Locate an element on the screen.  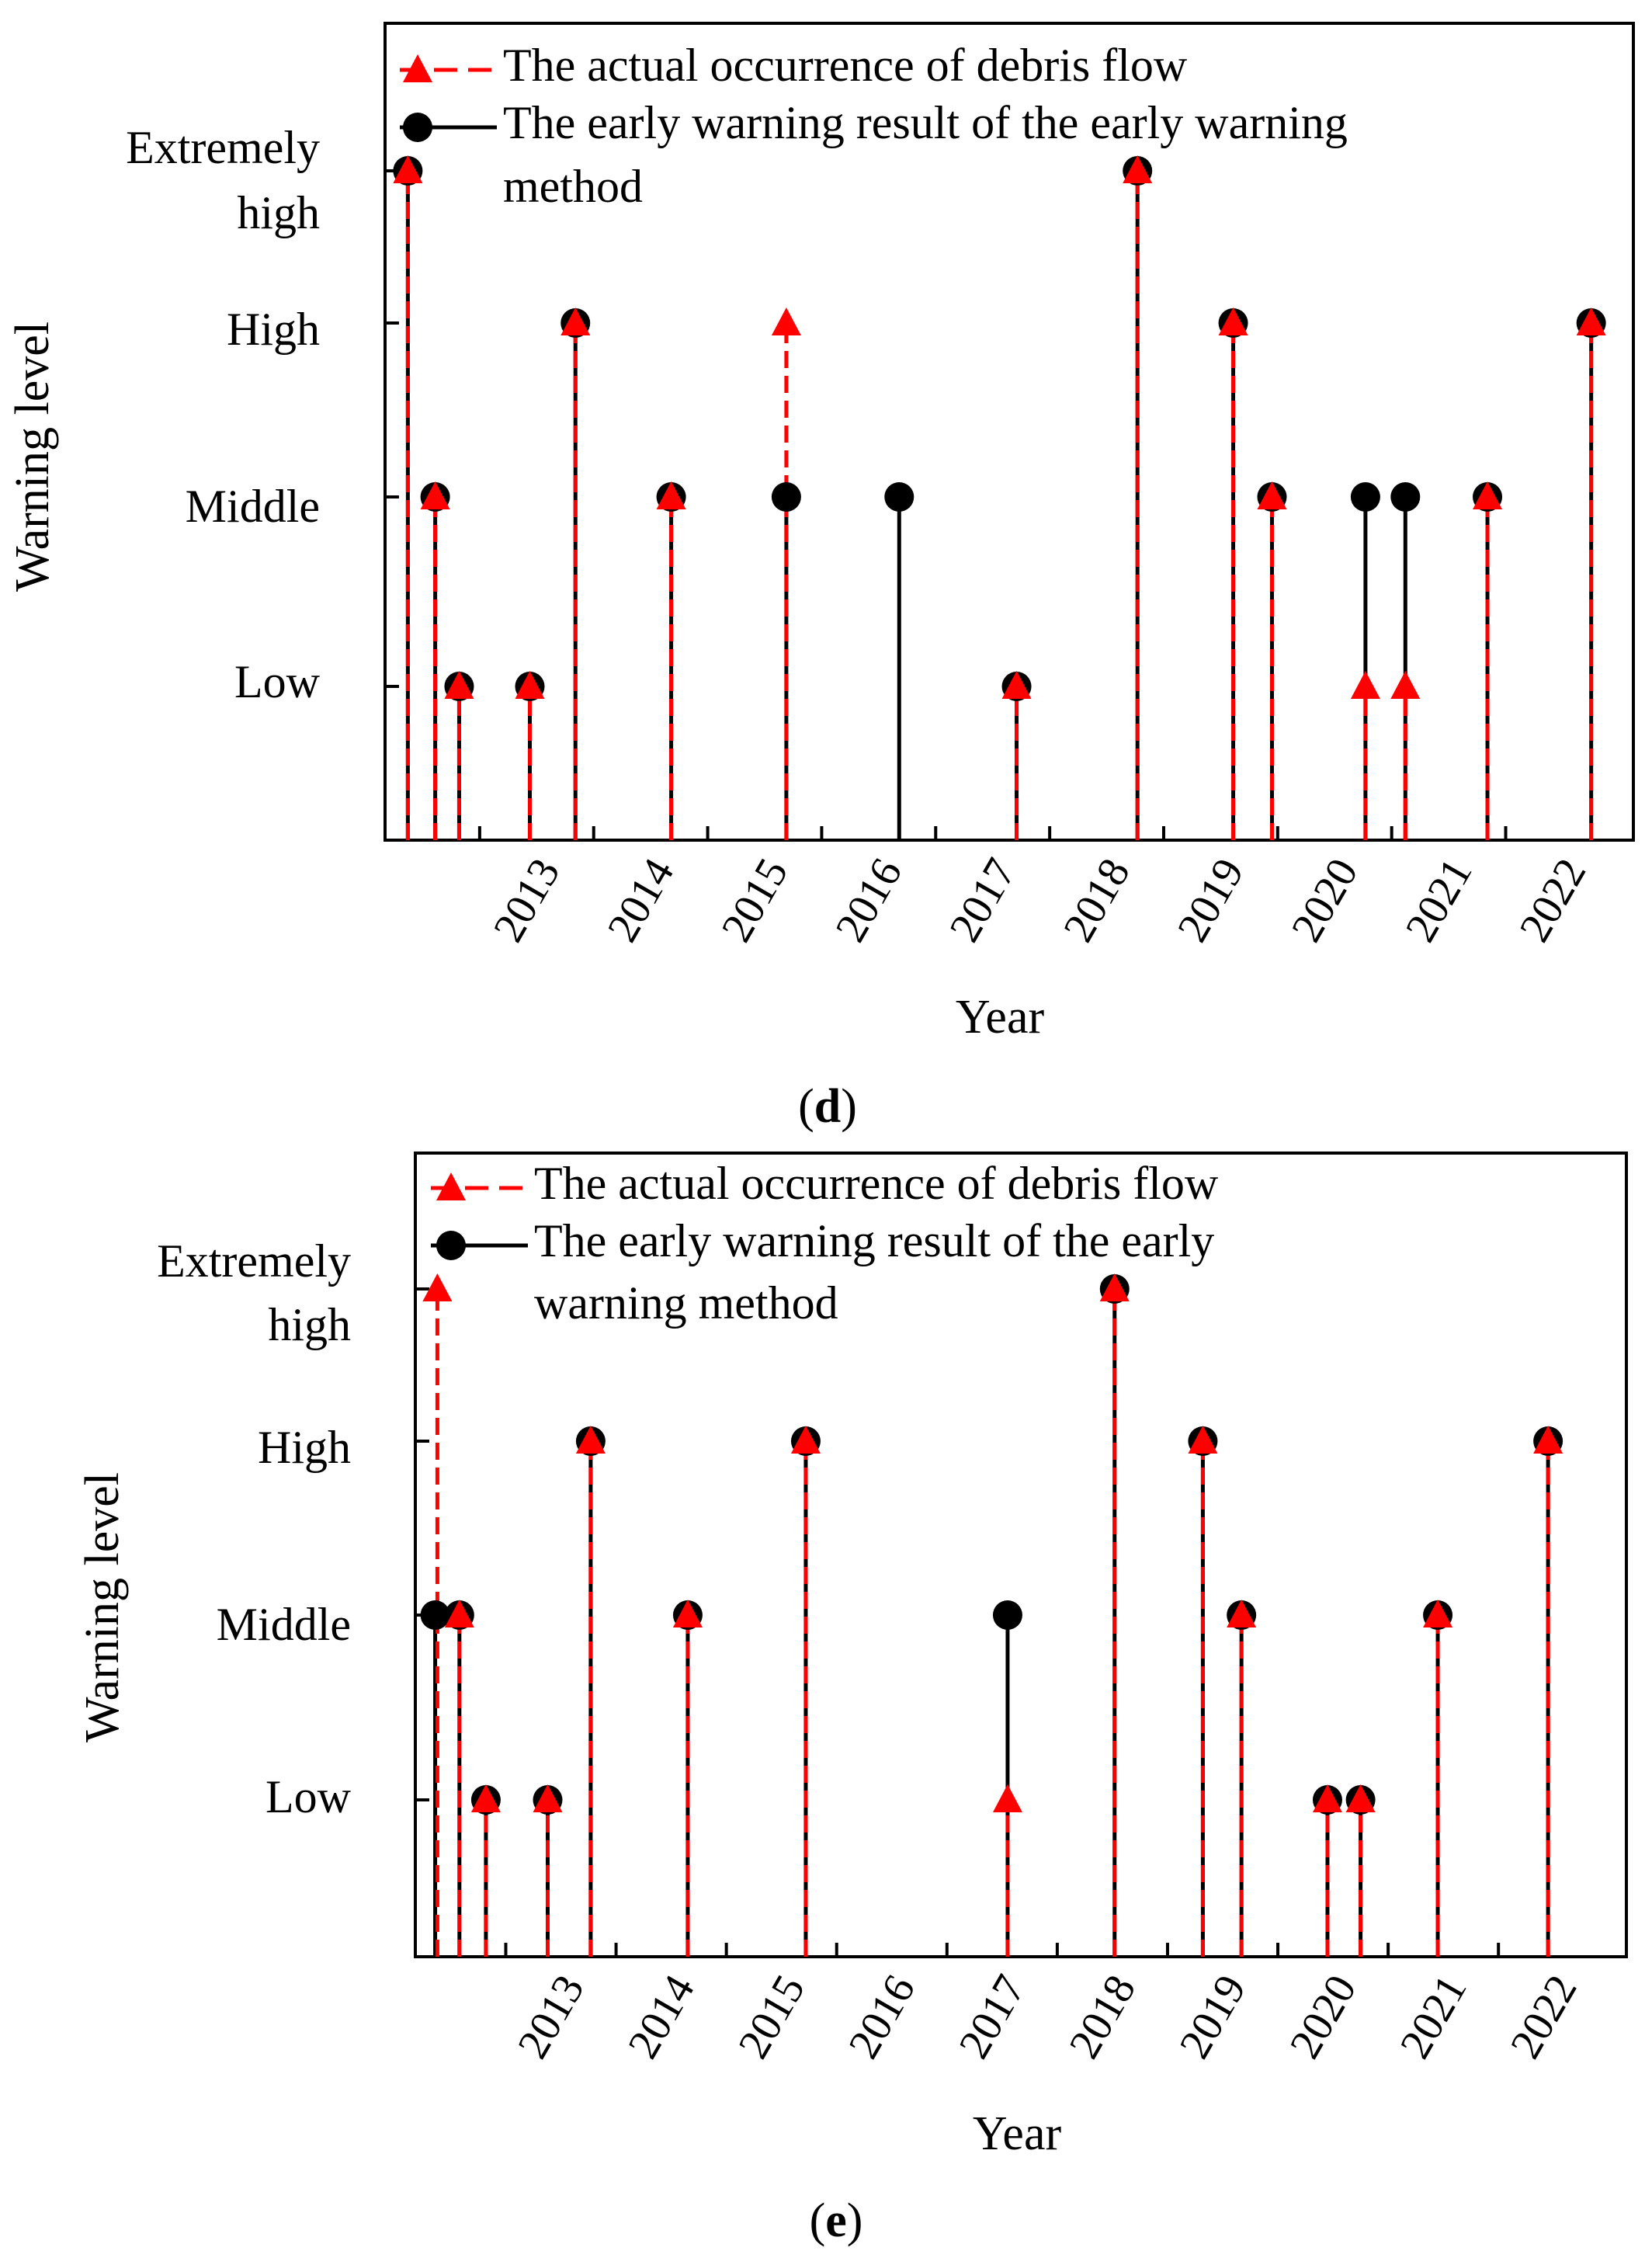
legend-text: method is located at coordinates (573, 186).